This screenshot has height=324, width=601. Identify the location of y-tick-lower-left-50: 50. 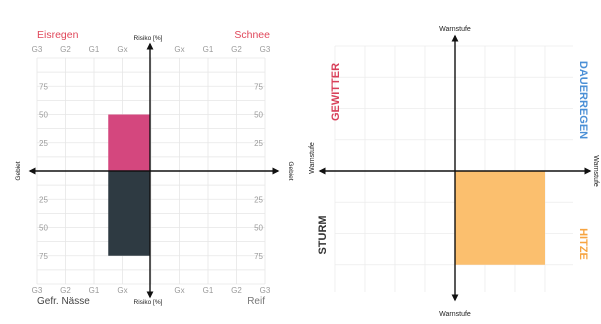
(43, 228).